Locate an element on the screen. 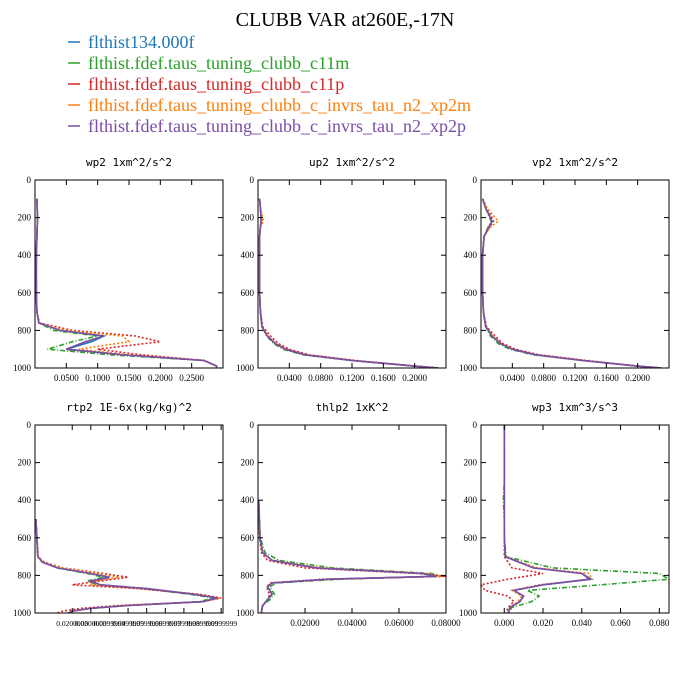  x-tick-label: 0.1500 is located at coordinates (129, 378).